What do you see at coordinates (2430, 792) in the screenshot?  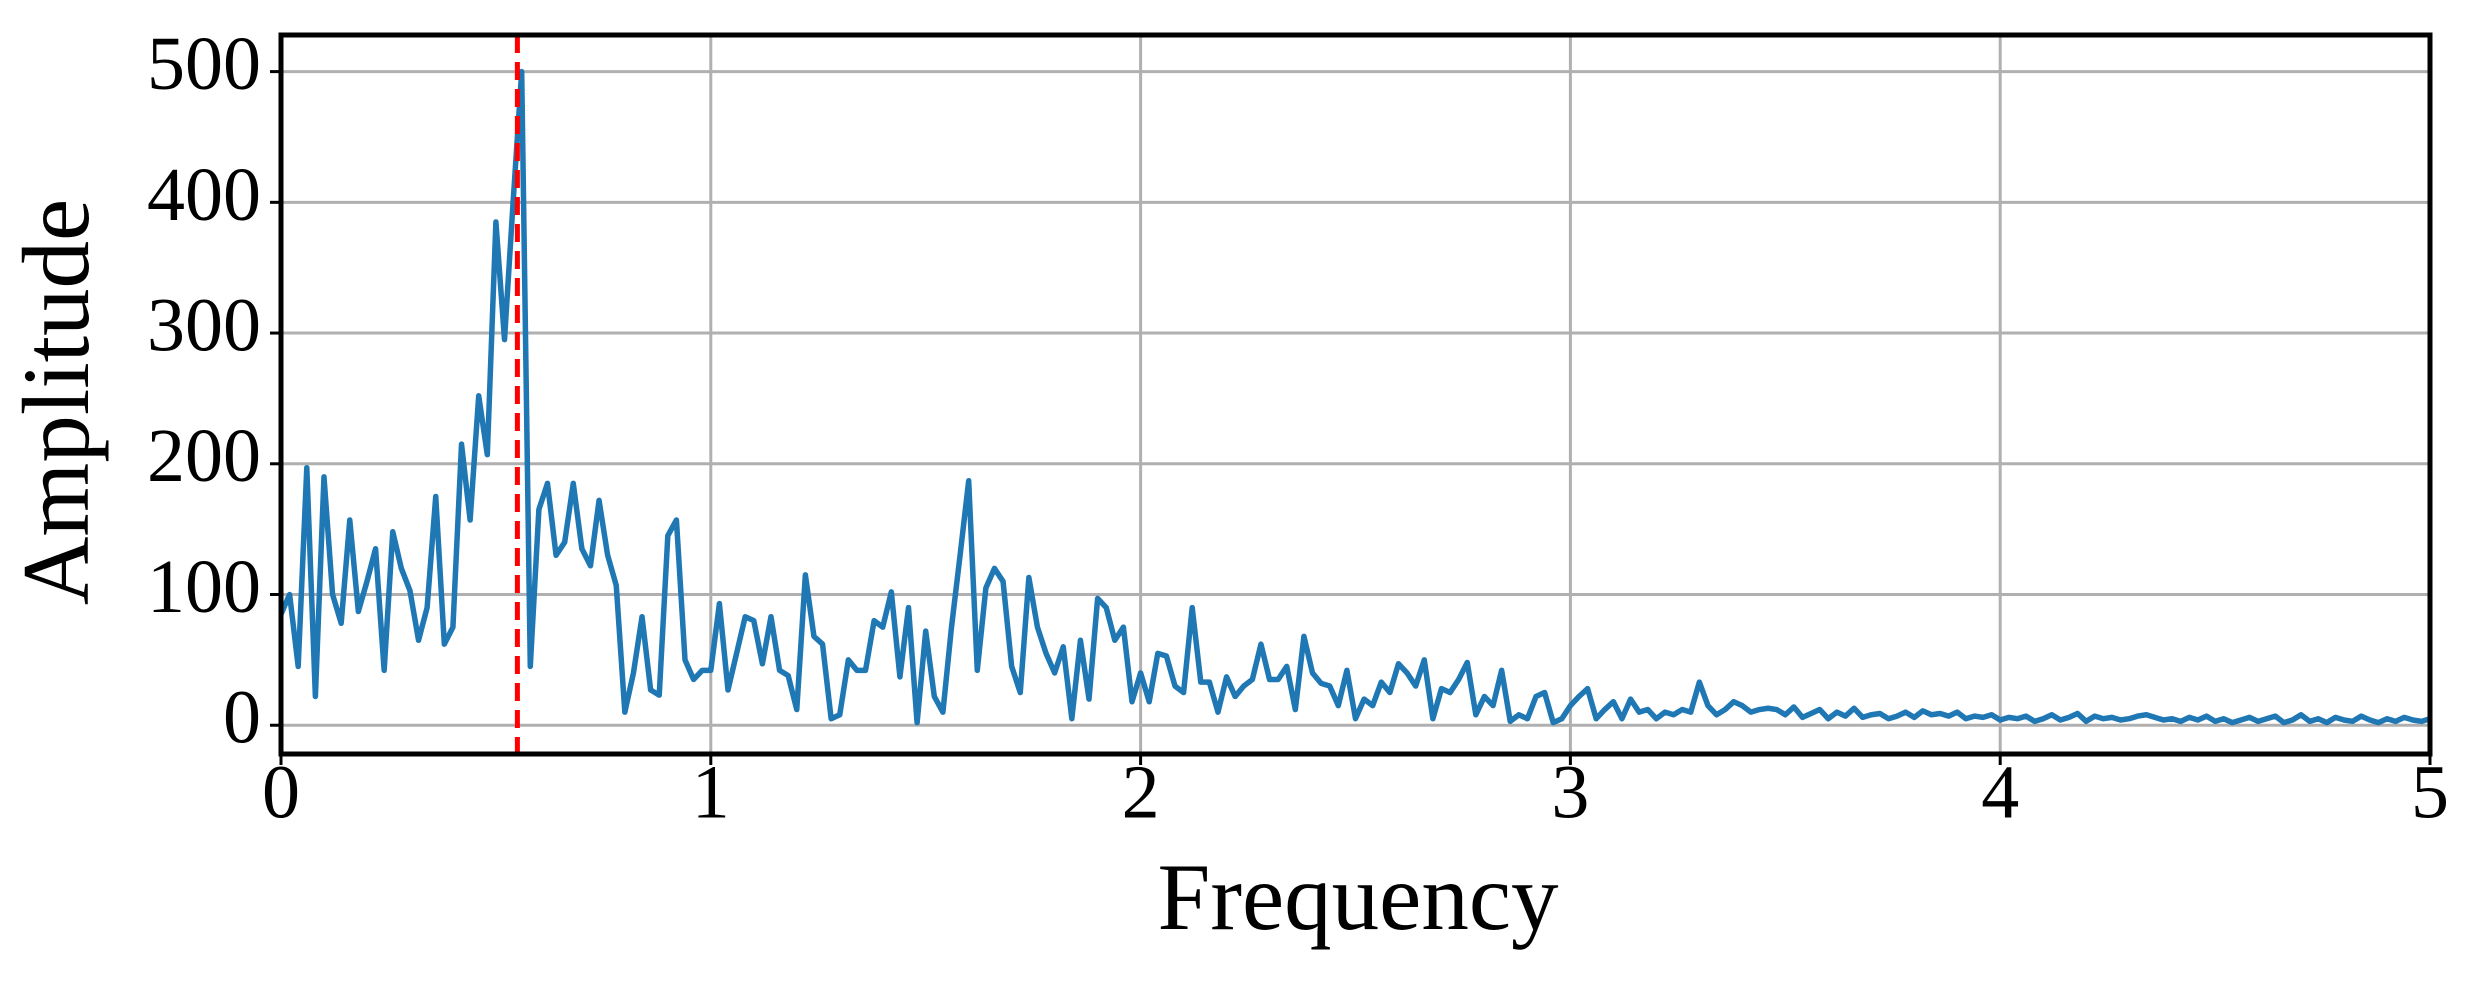 I see `x-tick-label: 5` at bounding box center [2430, 792].